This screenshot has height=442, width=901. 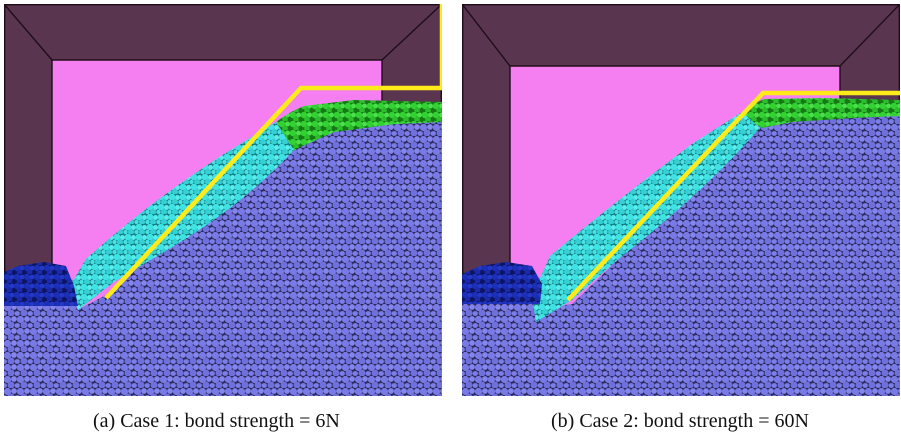 I want to click on blue-particle-cluster, so click(x=41, y=284).